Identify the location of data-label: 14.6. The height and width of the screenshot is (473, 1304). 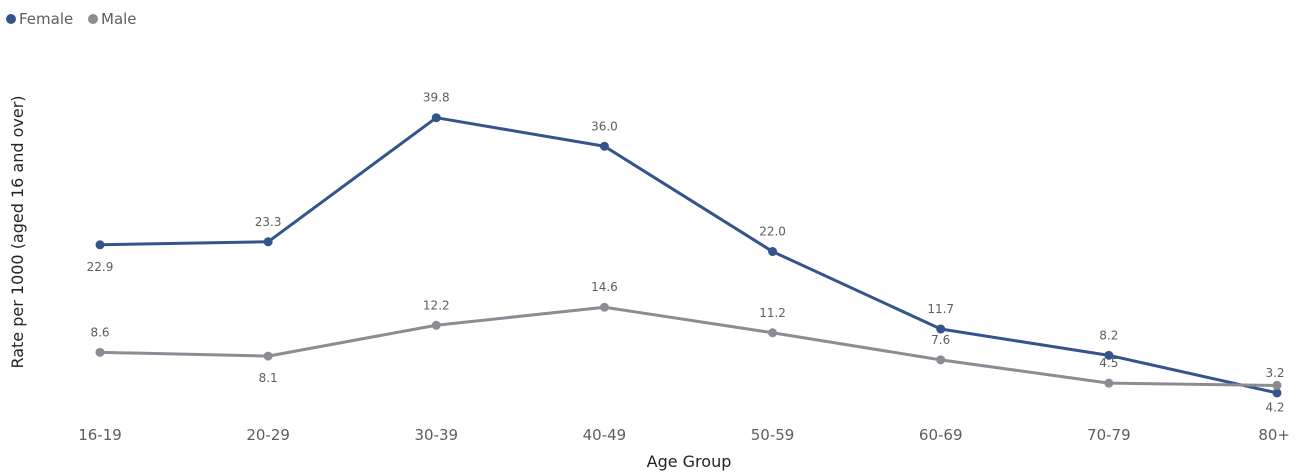
(604, 287).